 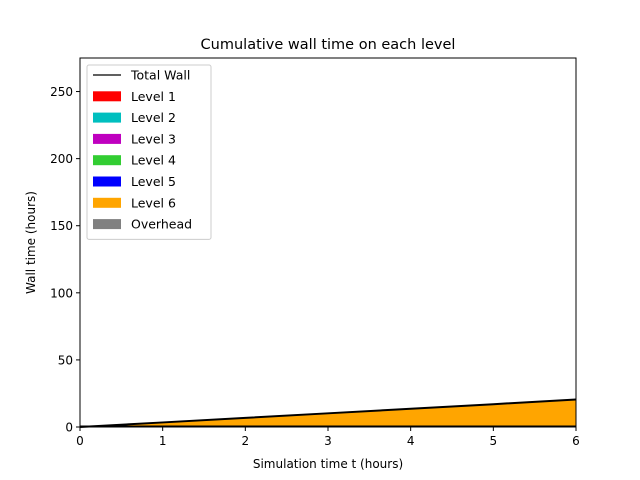 What do you see at coordinates (107, 224) in the screenshot?
I see `legend-swatch-overhead` at bounding box center [107, 224].